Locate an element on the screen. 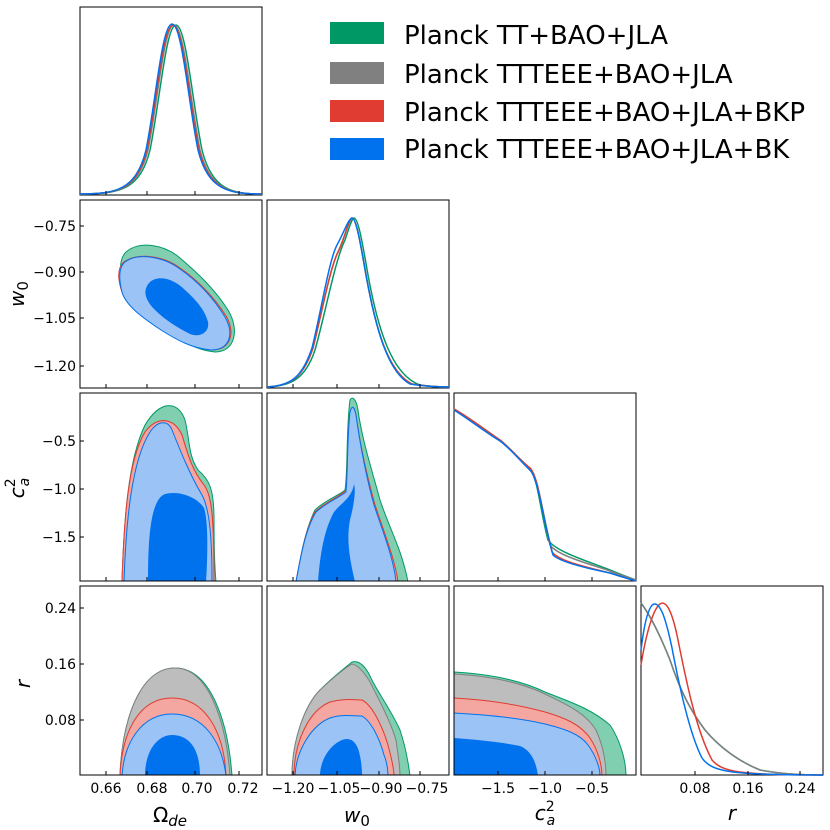  y-tick-w0-2: −1.05 is located at coordinates (54, 319).